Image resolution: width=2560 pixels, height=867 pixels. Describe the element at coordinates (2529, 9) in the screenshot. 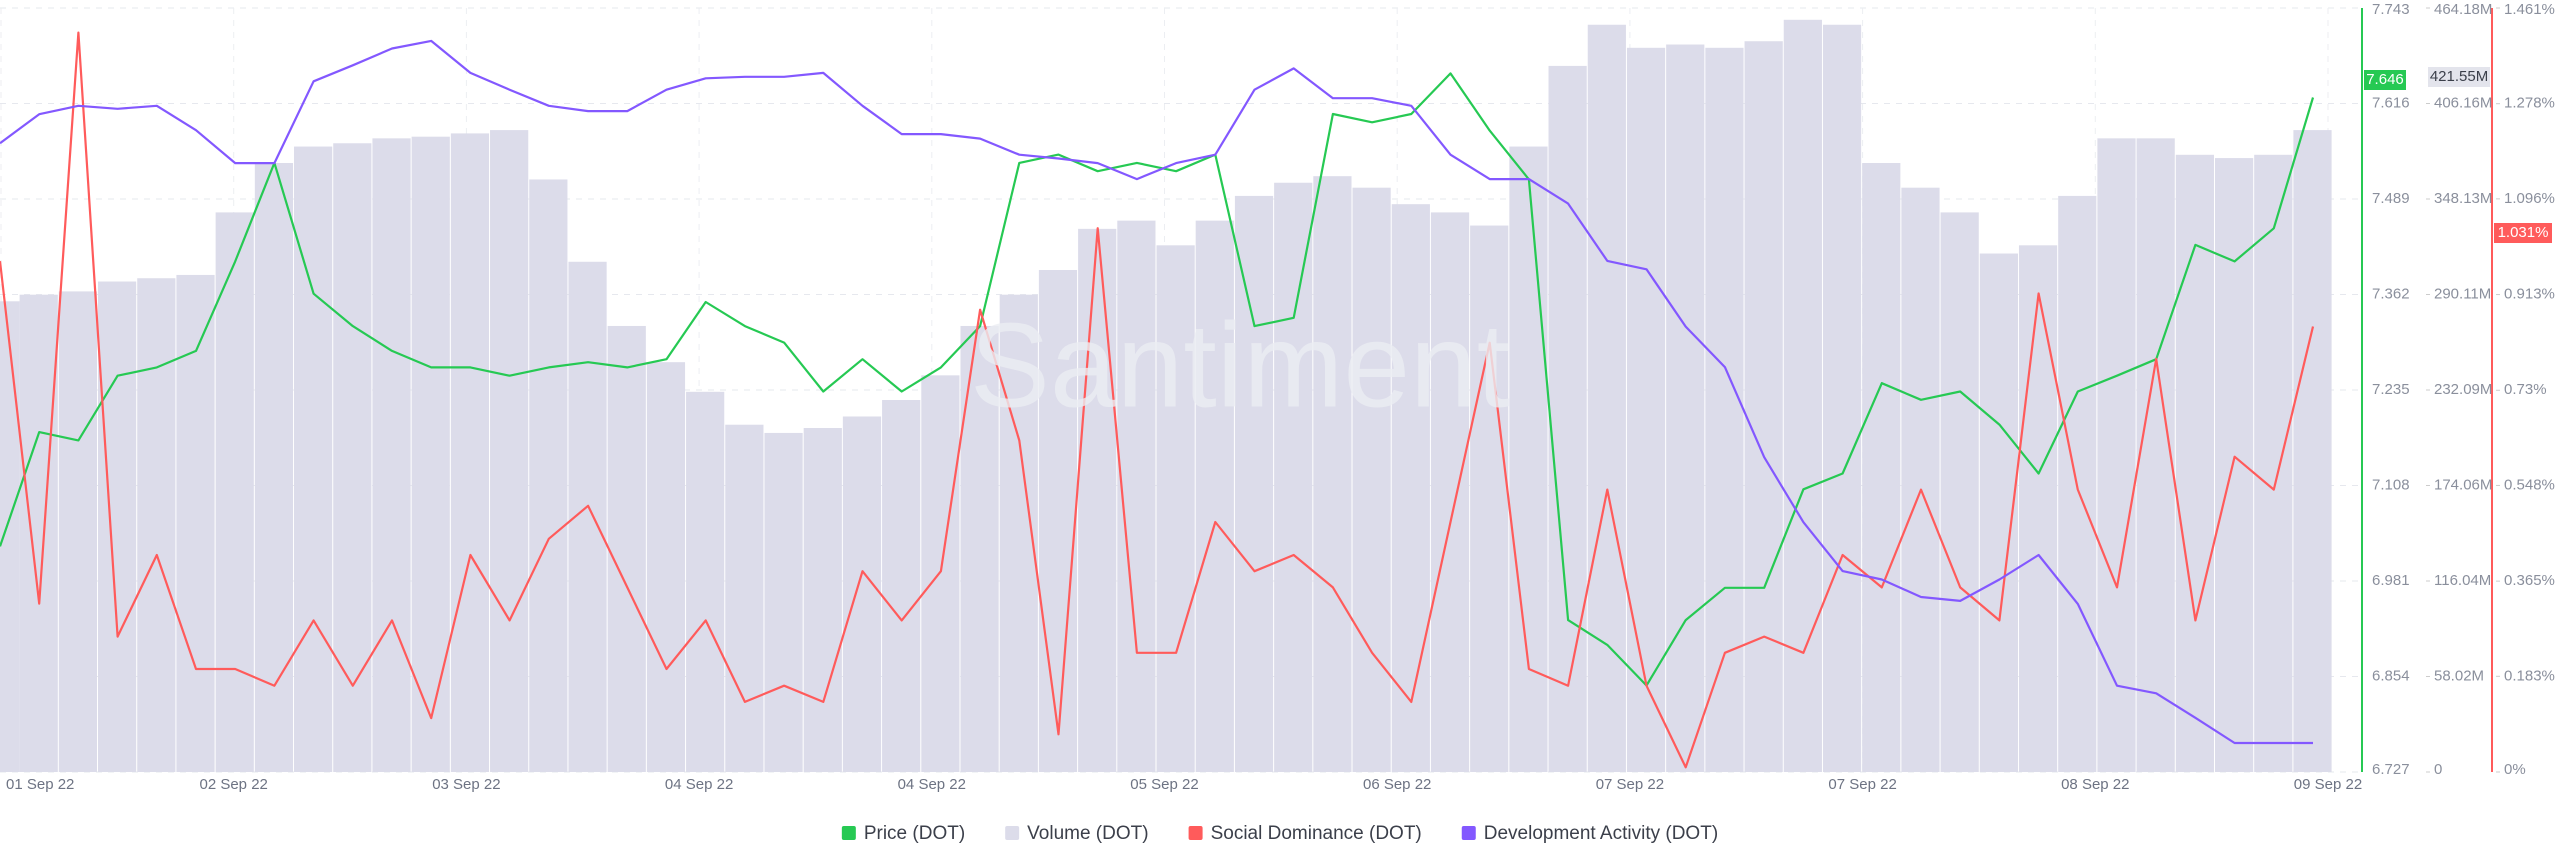

I see `social-tick-label: 1.461%` at that location.